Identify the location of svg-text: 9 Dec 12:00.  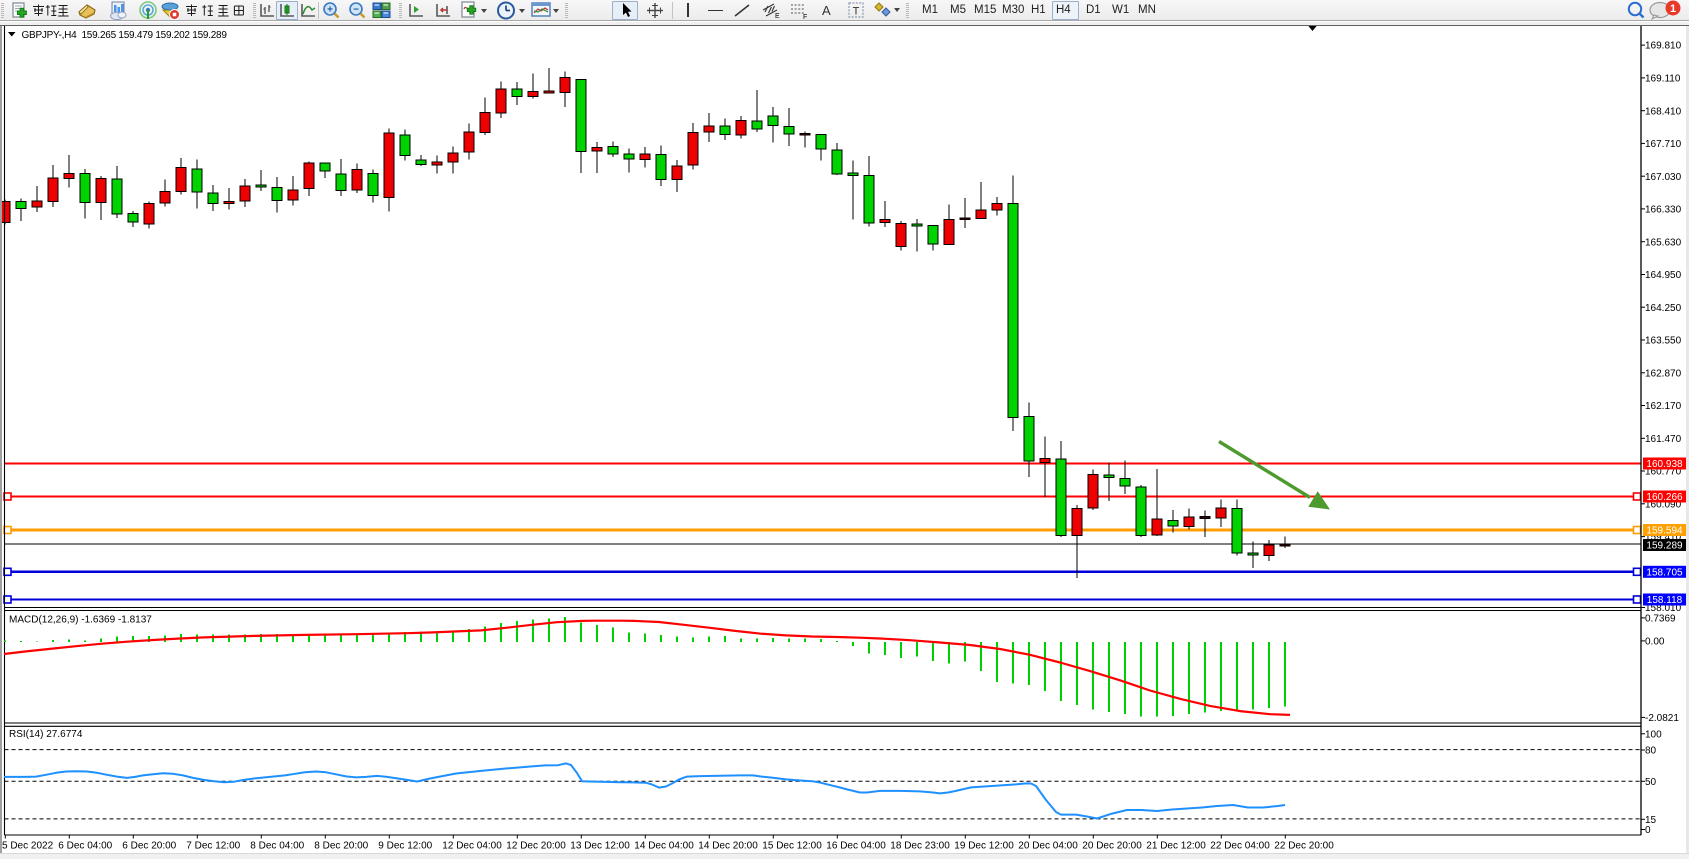
(405, 846).